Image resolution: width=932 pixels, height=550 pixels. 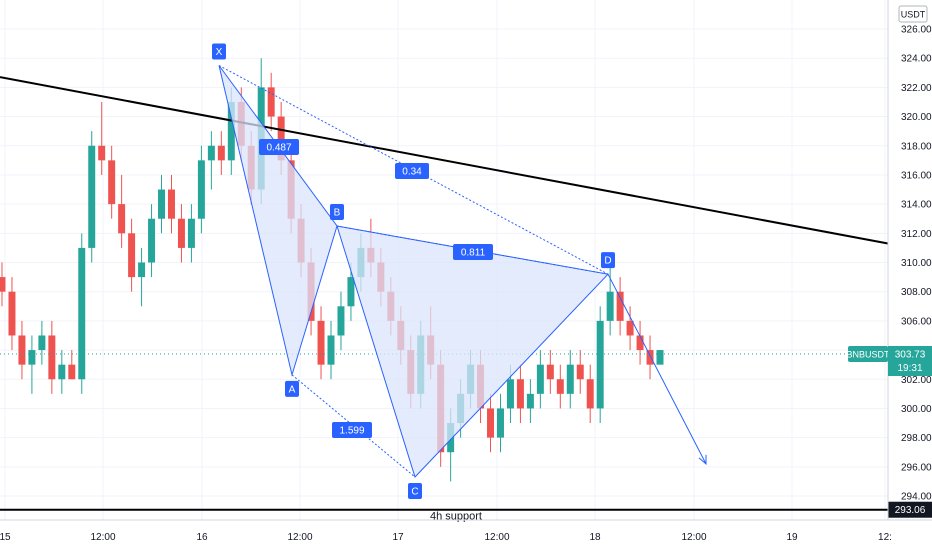 What do you see at coordinates (916, 117) in the screenshot?
I see `y-tick-label: 320.00` at bounding box center [916, 117].